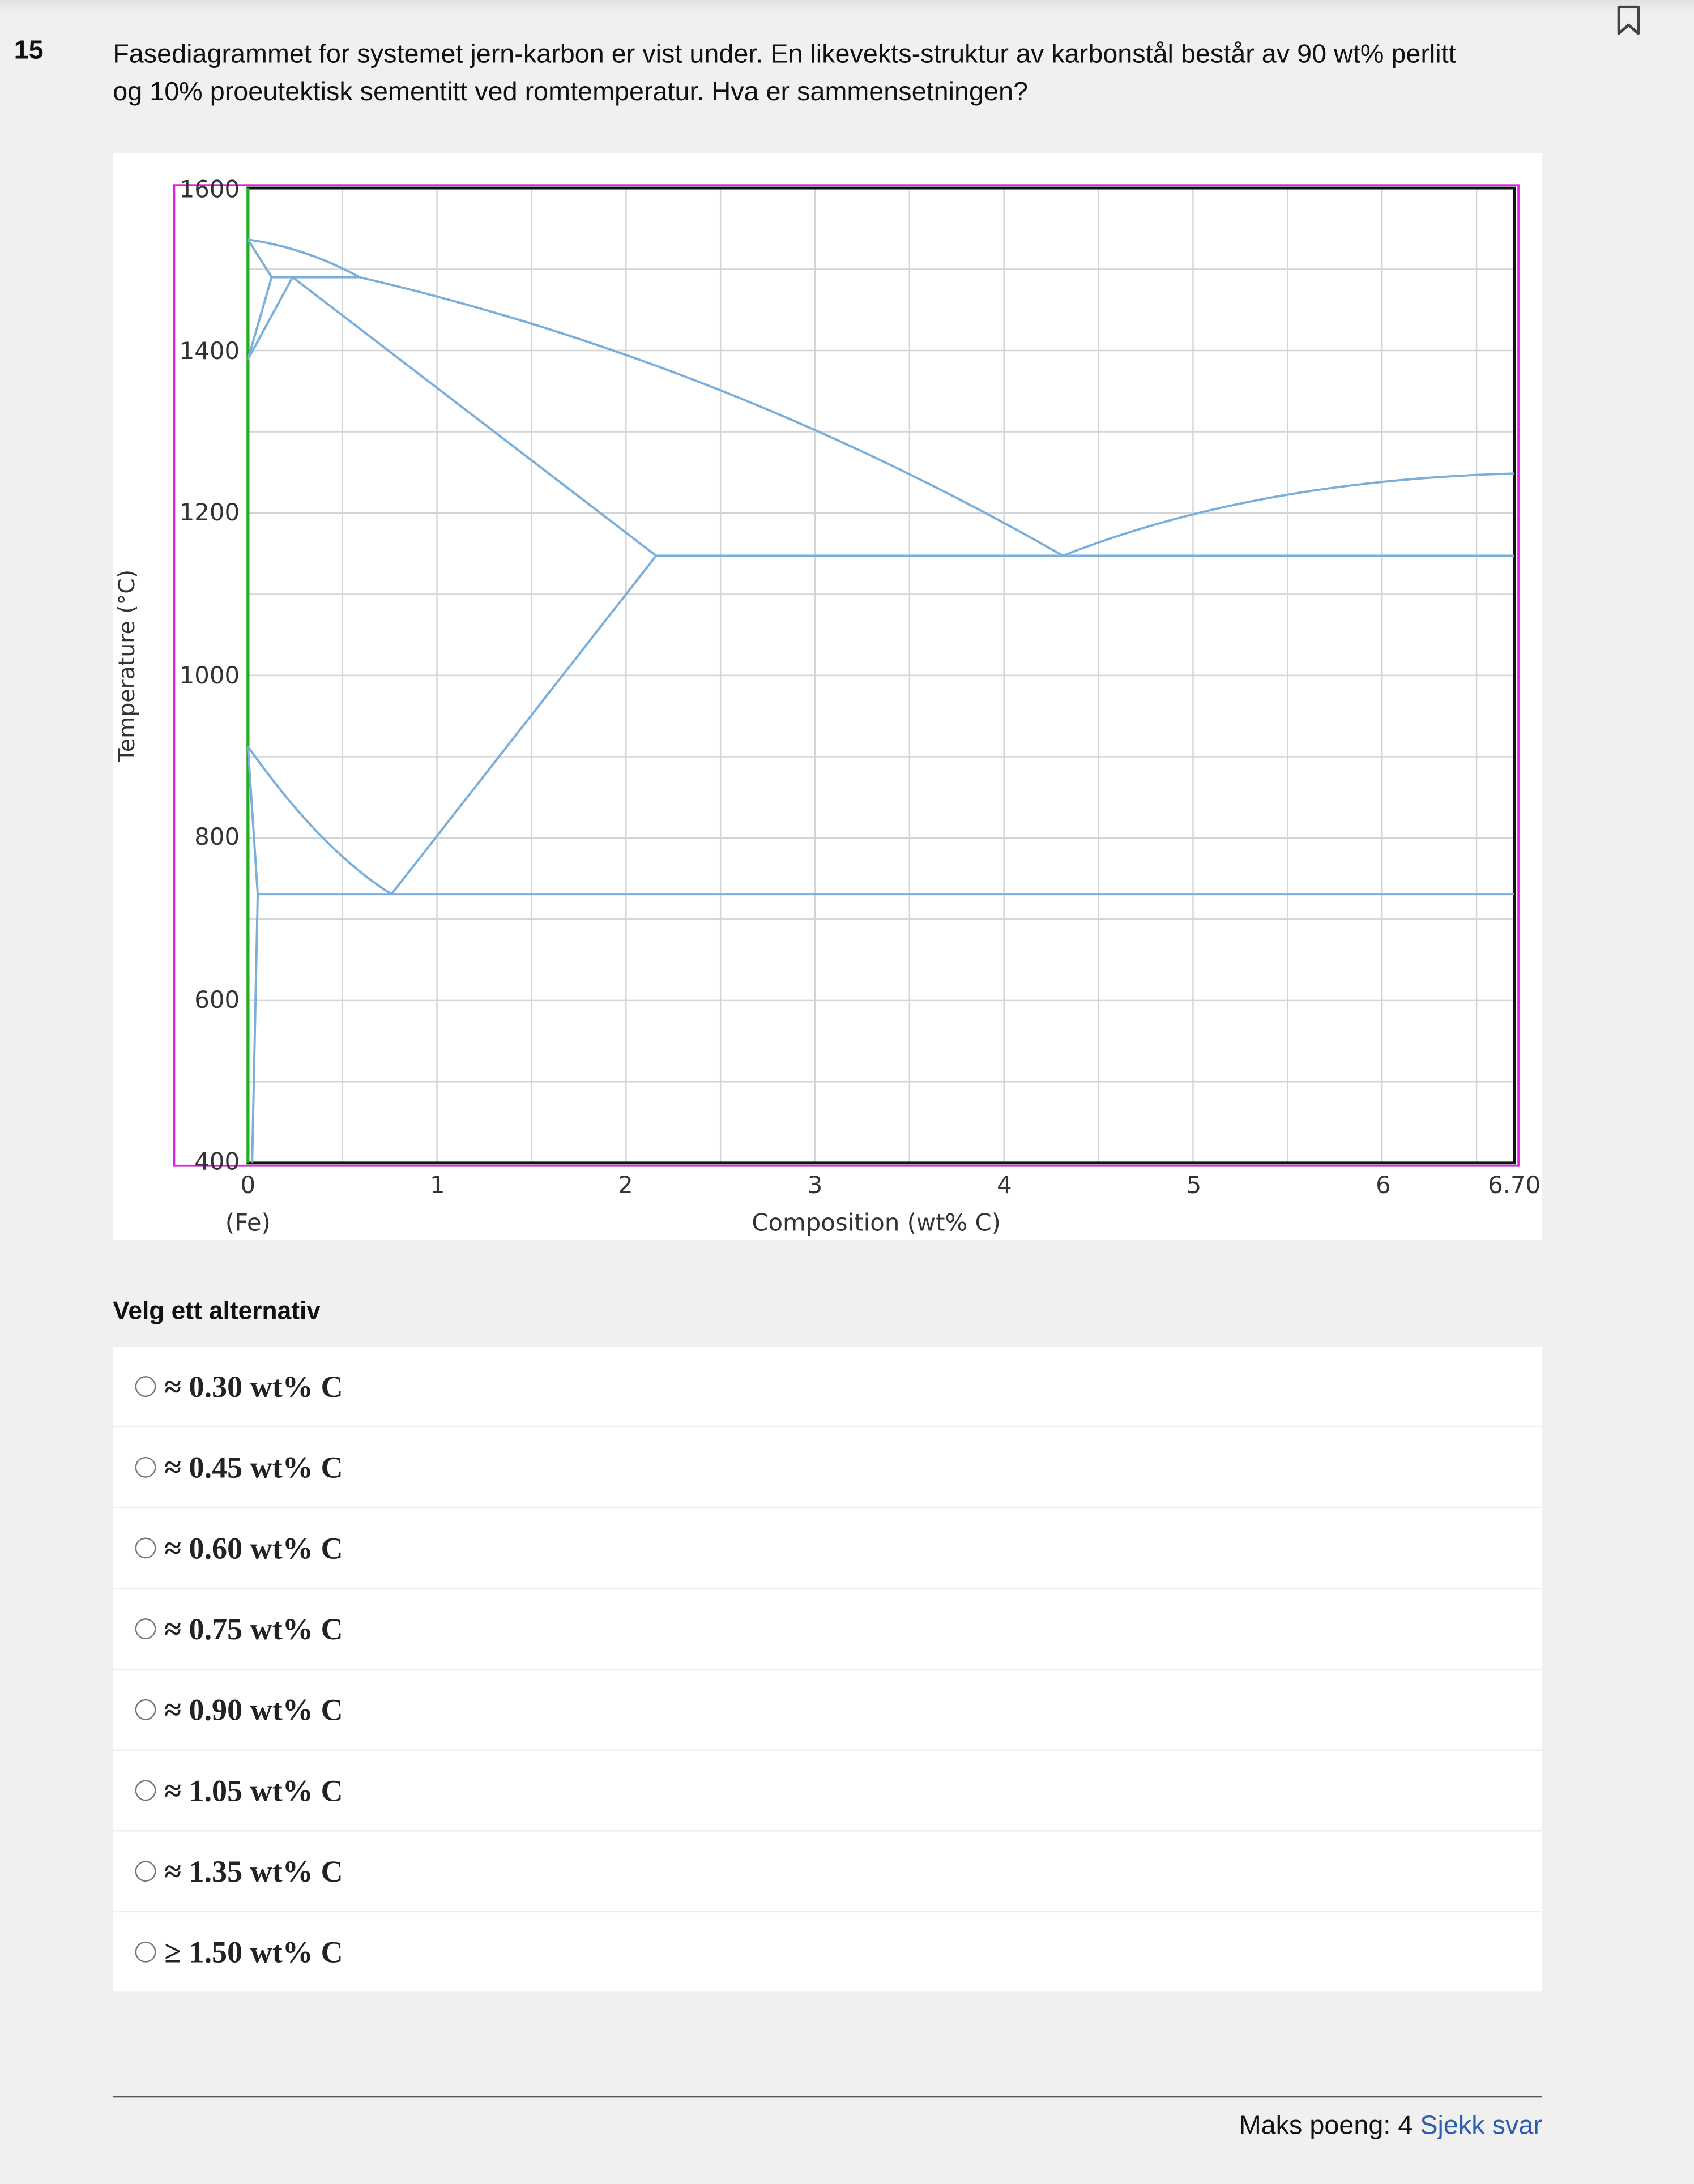 Image resolution: width=1694 pixels, height=2184 pixels. I want to click on option: ≈ 1.35 wt% C, so click(827, 1872).